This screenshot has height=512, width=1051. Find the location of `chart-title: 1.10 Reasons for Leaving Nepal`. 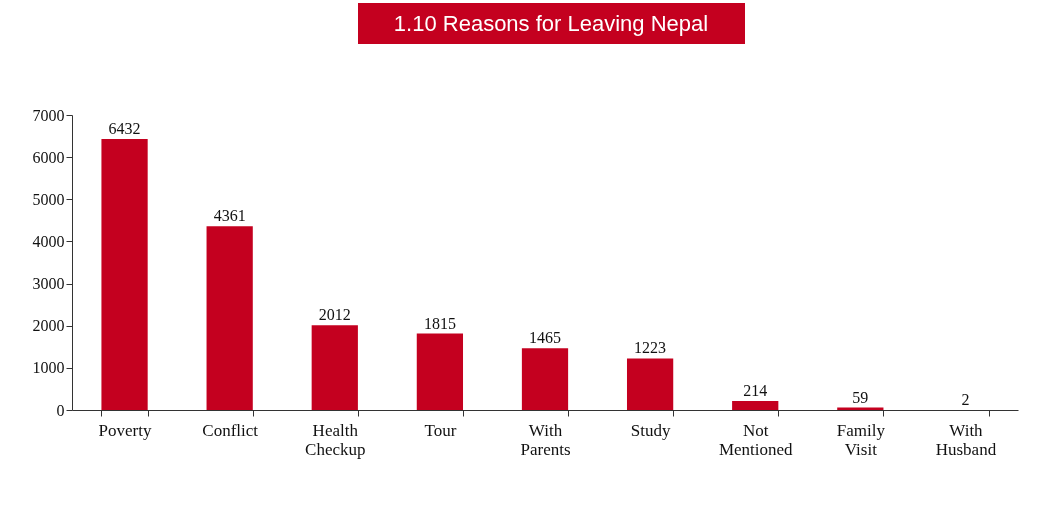

chart-title: 1.10 Reasons for Leaving Nepal is located at coordinates (551, 23).